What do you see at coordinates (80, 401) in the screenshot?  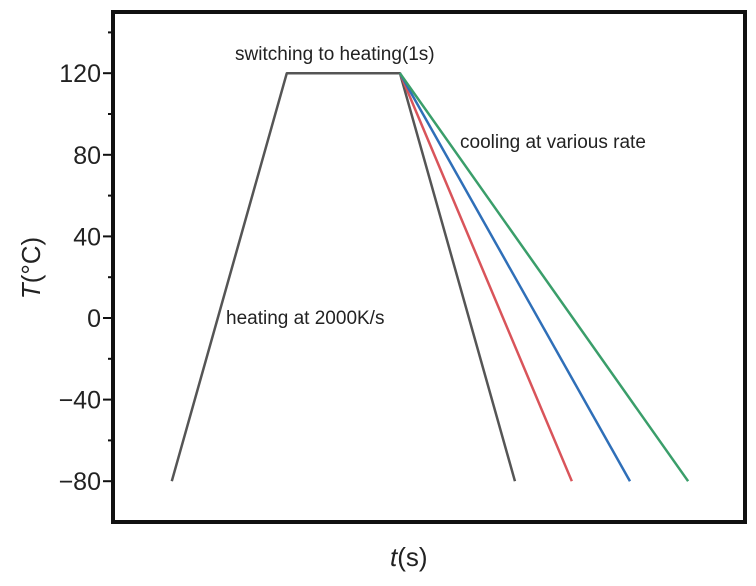 I see `y-tick-label: −40` at bounding box center [80, 401].